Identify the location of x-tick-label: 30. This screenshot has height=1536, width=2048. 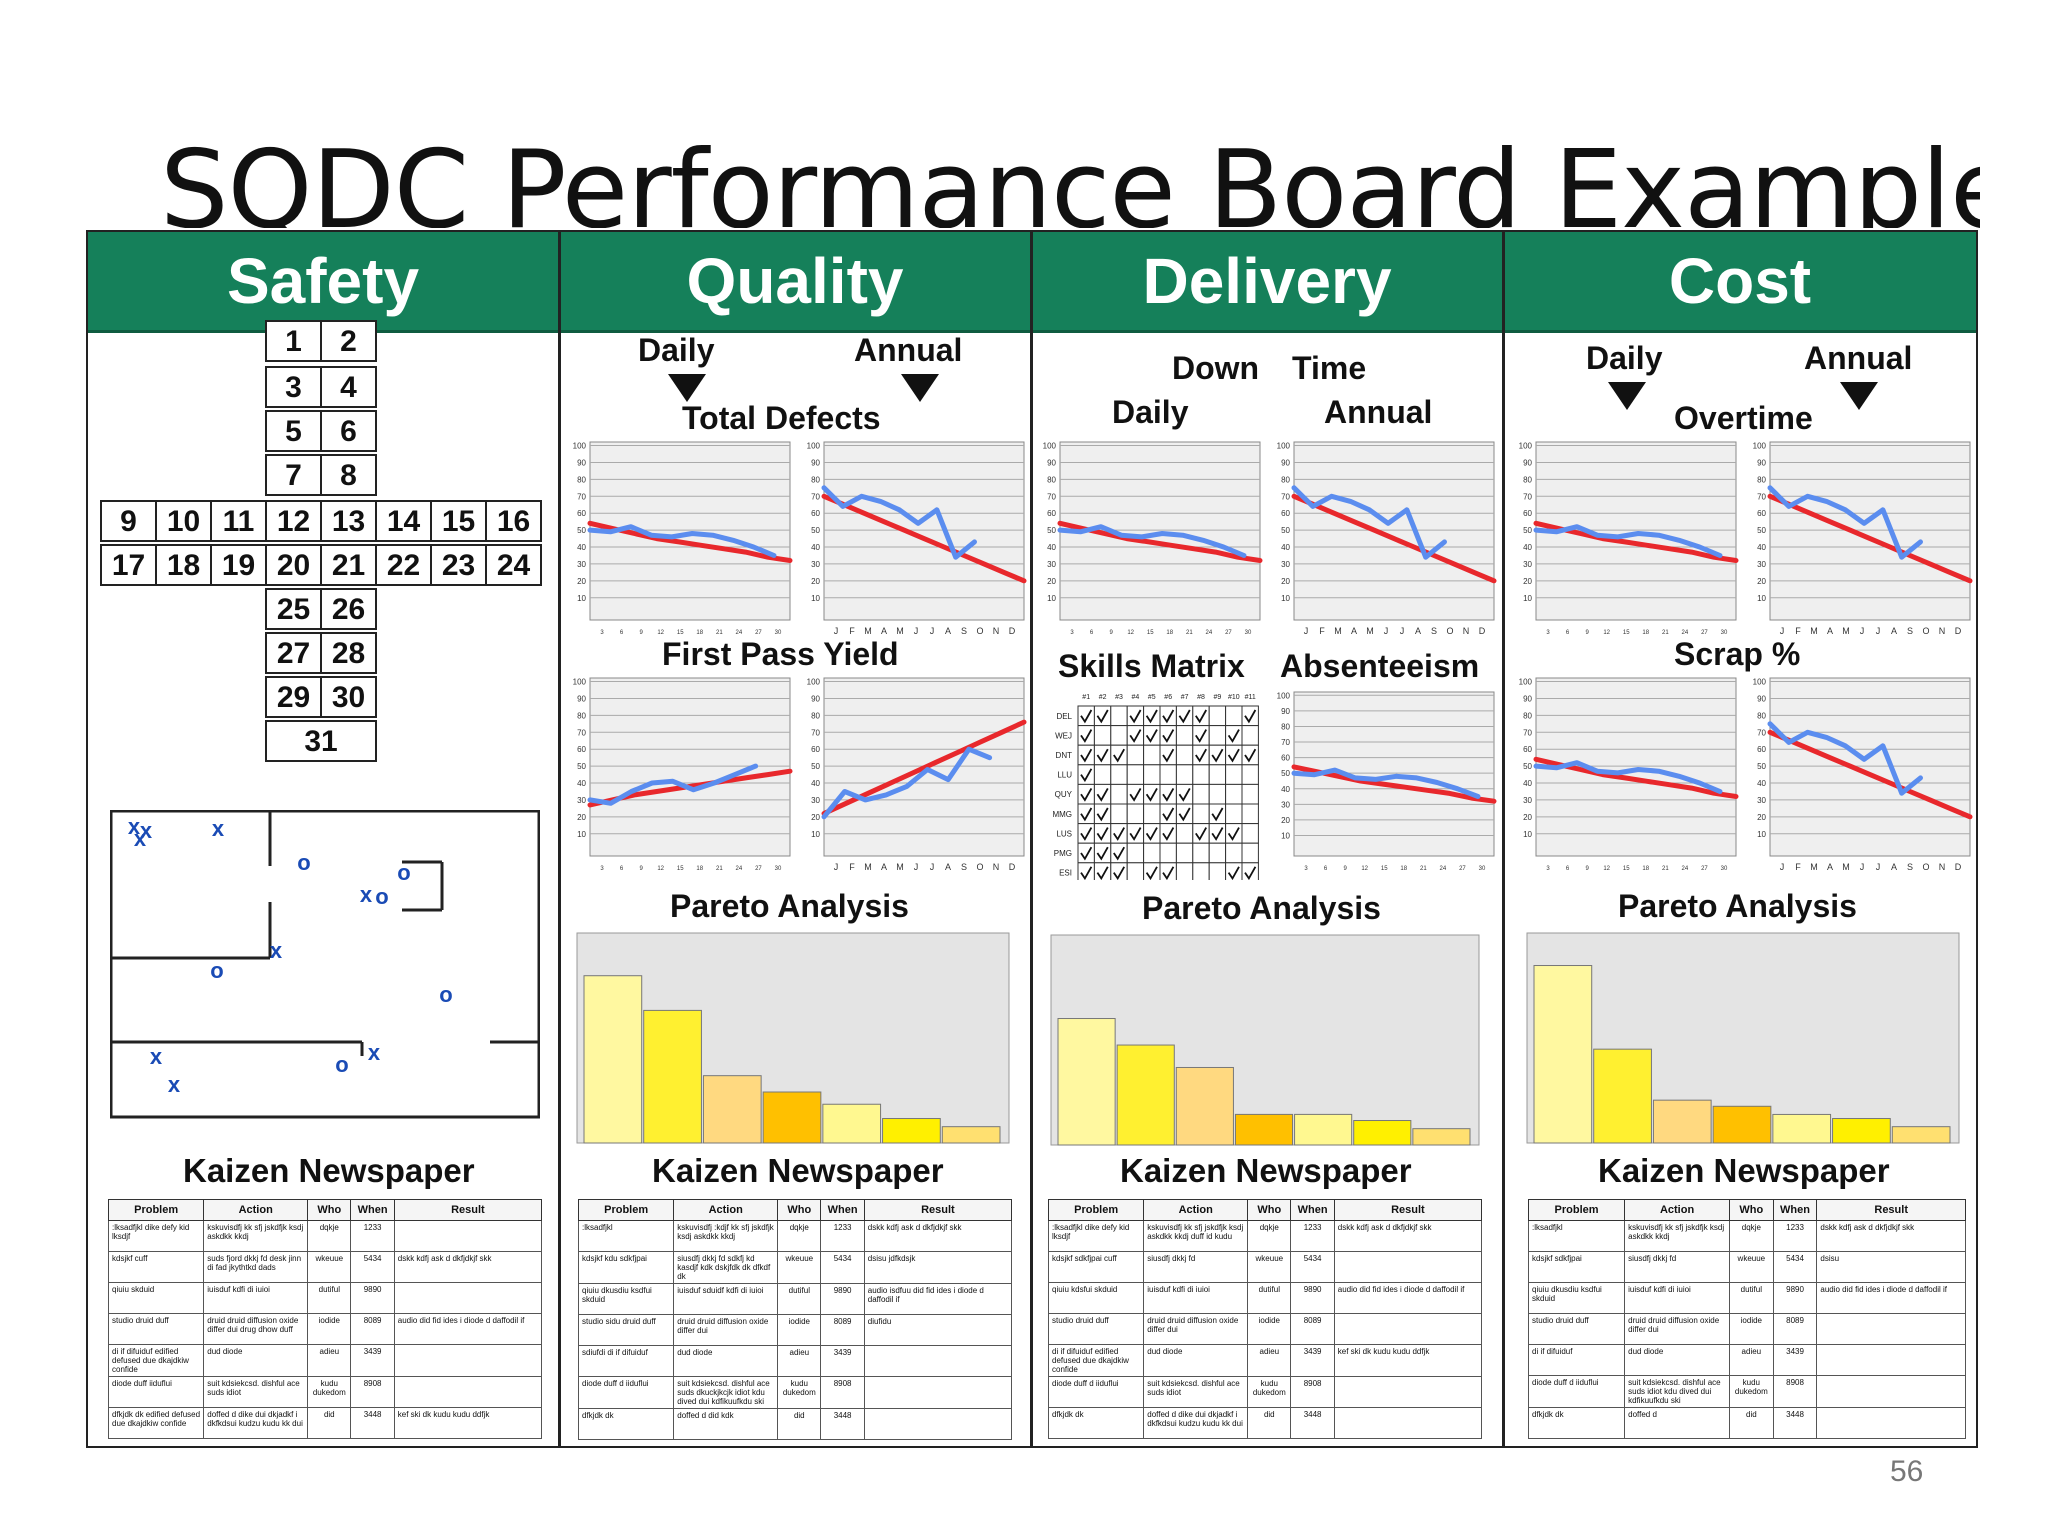
(778, 869).